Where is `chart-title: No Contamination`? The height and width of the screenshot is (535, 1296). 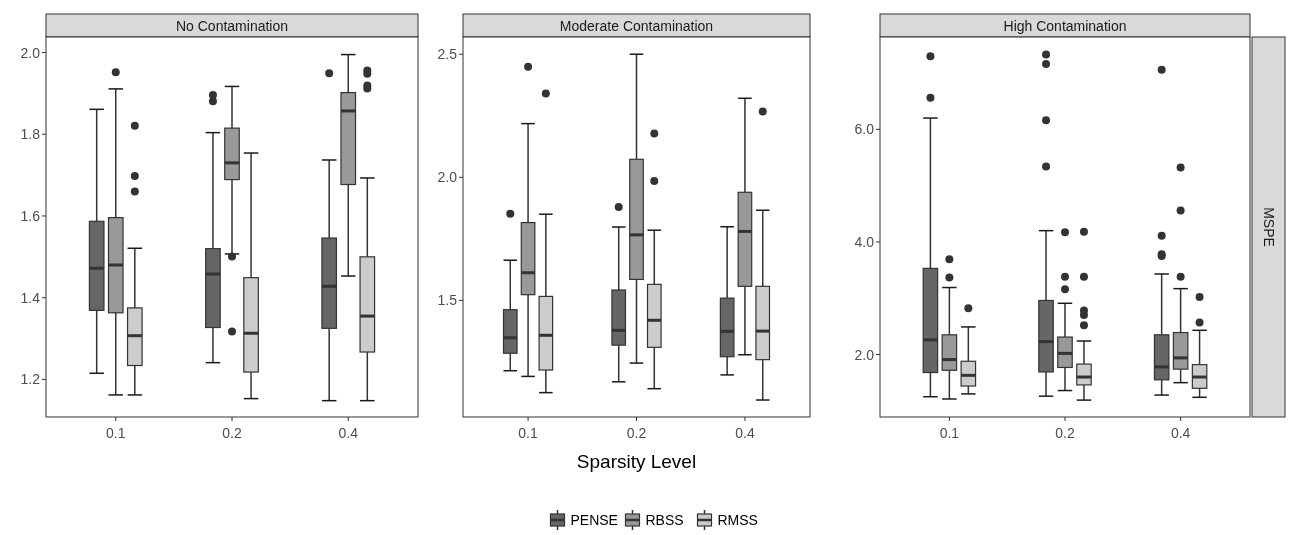
chart-title: No Contamination is located at coordinates (232, 25).